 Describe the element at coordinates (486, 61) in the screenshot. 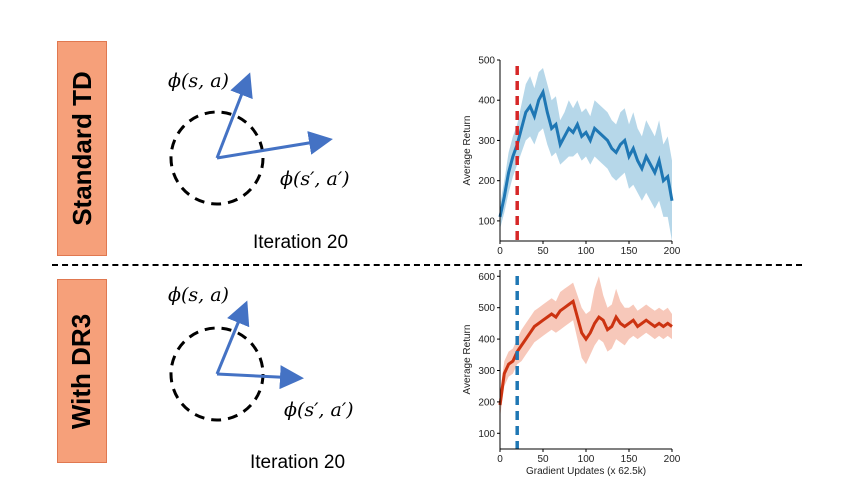

I see `chart-top-y-tick-label: 500` at that location.